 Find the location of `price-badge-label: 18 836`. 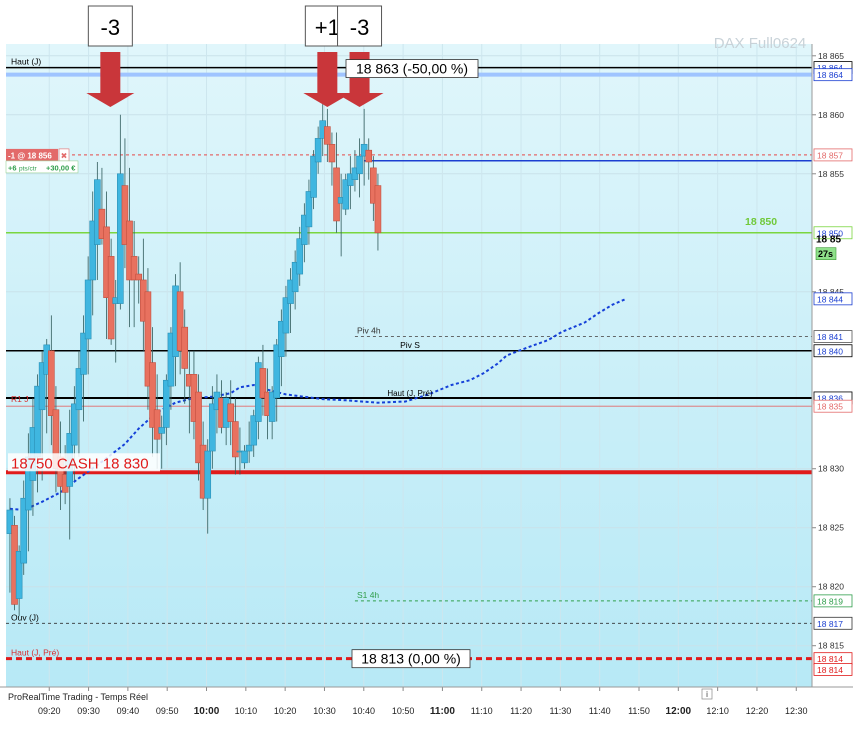

price-badge-label: 18 836 is located at coordinates (830, 398).